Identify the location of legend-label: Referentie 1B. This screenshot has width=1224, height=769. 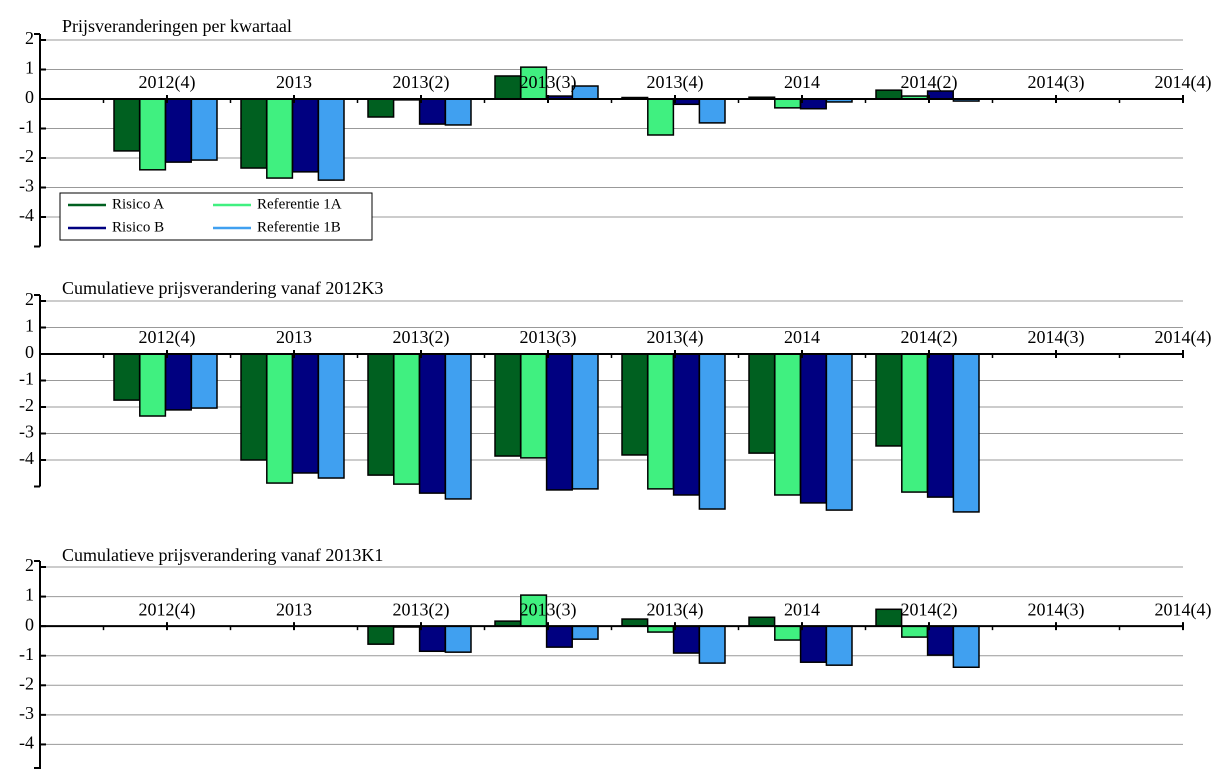
(299, 227).